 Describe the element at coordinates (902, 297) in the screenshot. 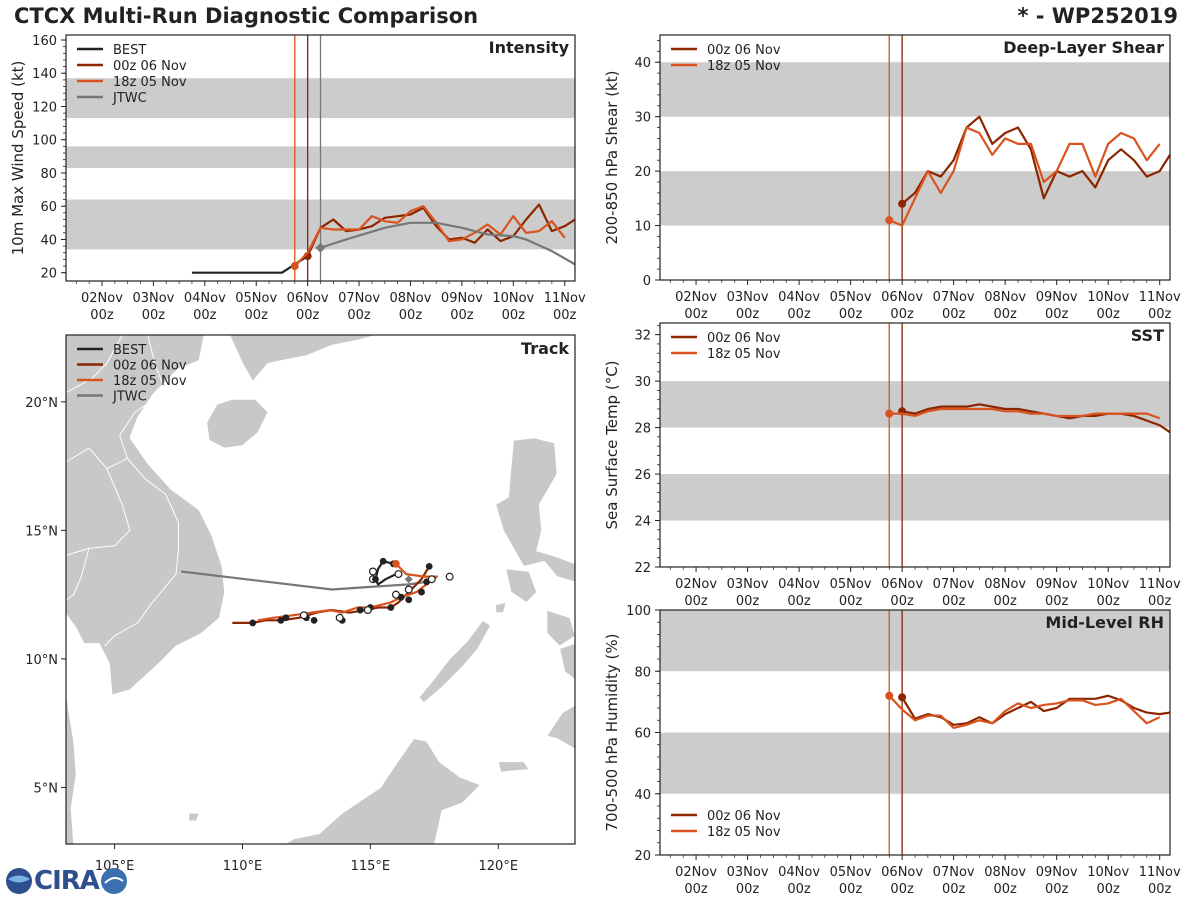

I see `shear-xtick-day: 06Nov` at that location.